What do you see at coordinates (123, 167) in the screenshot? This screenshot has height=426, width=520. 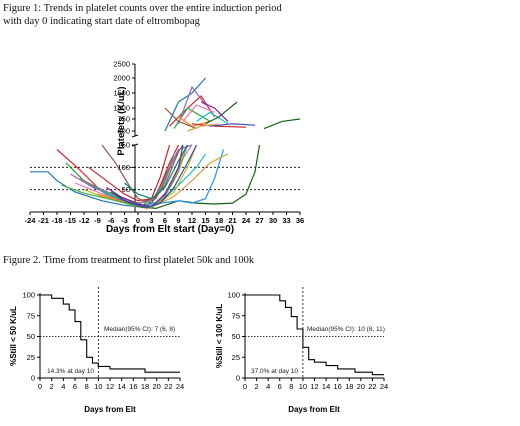 I see `c1-ytick-label: 100` at bounding box center [123, 167].